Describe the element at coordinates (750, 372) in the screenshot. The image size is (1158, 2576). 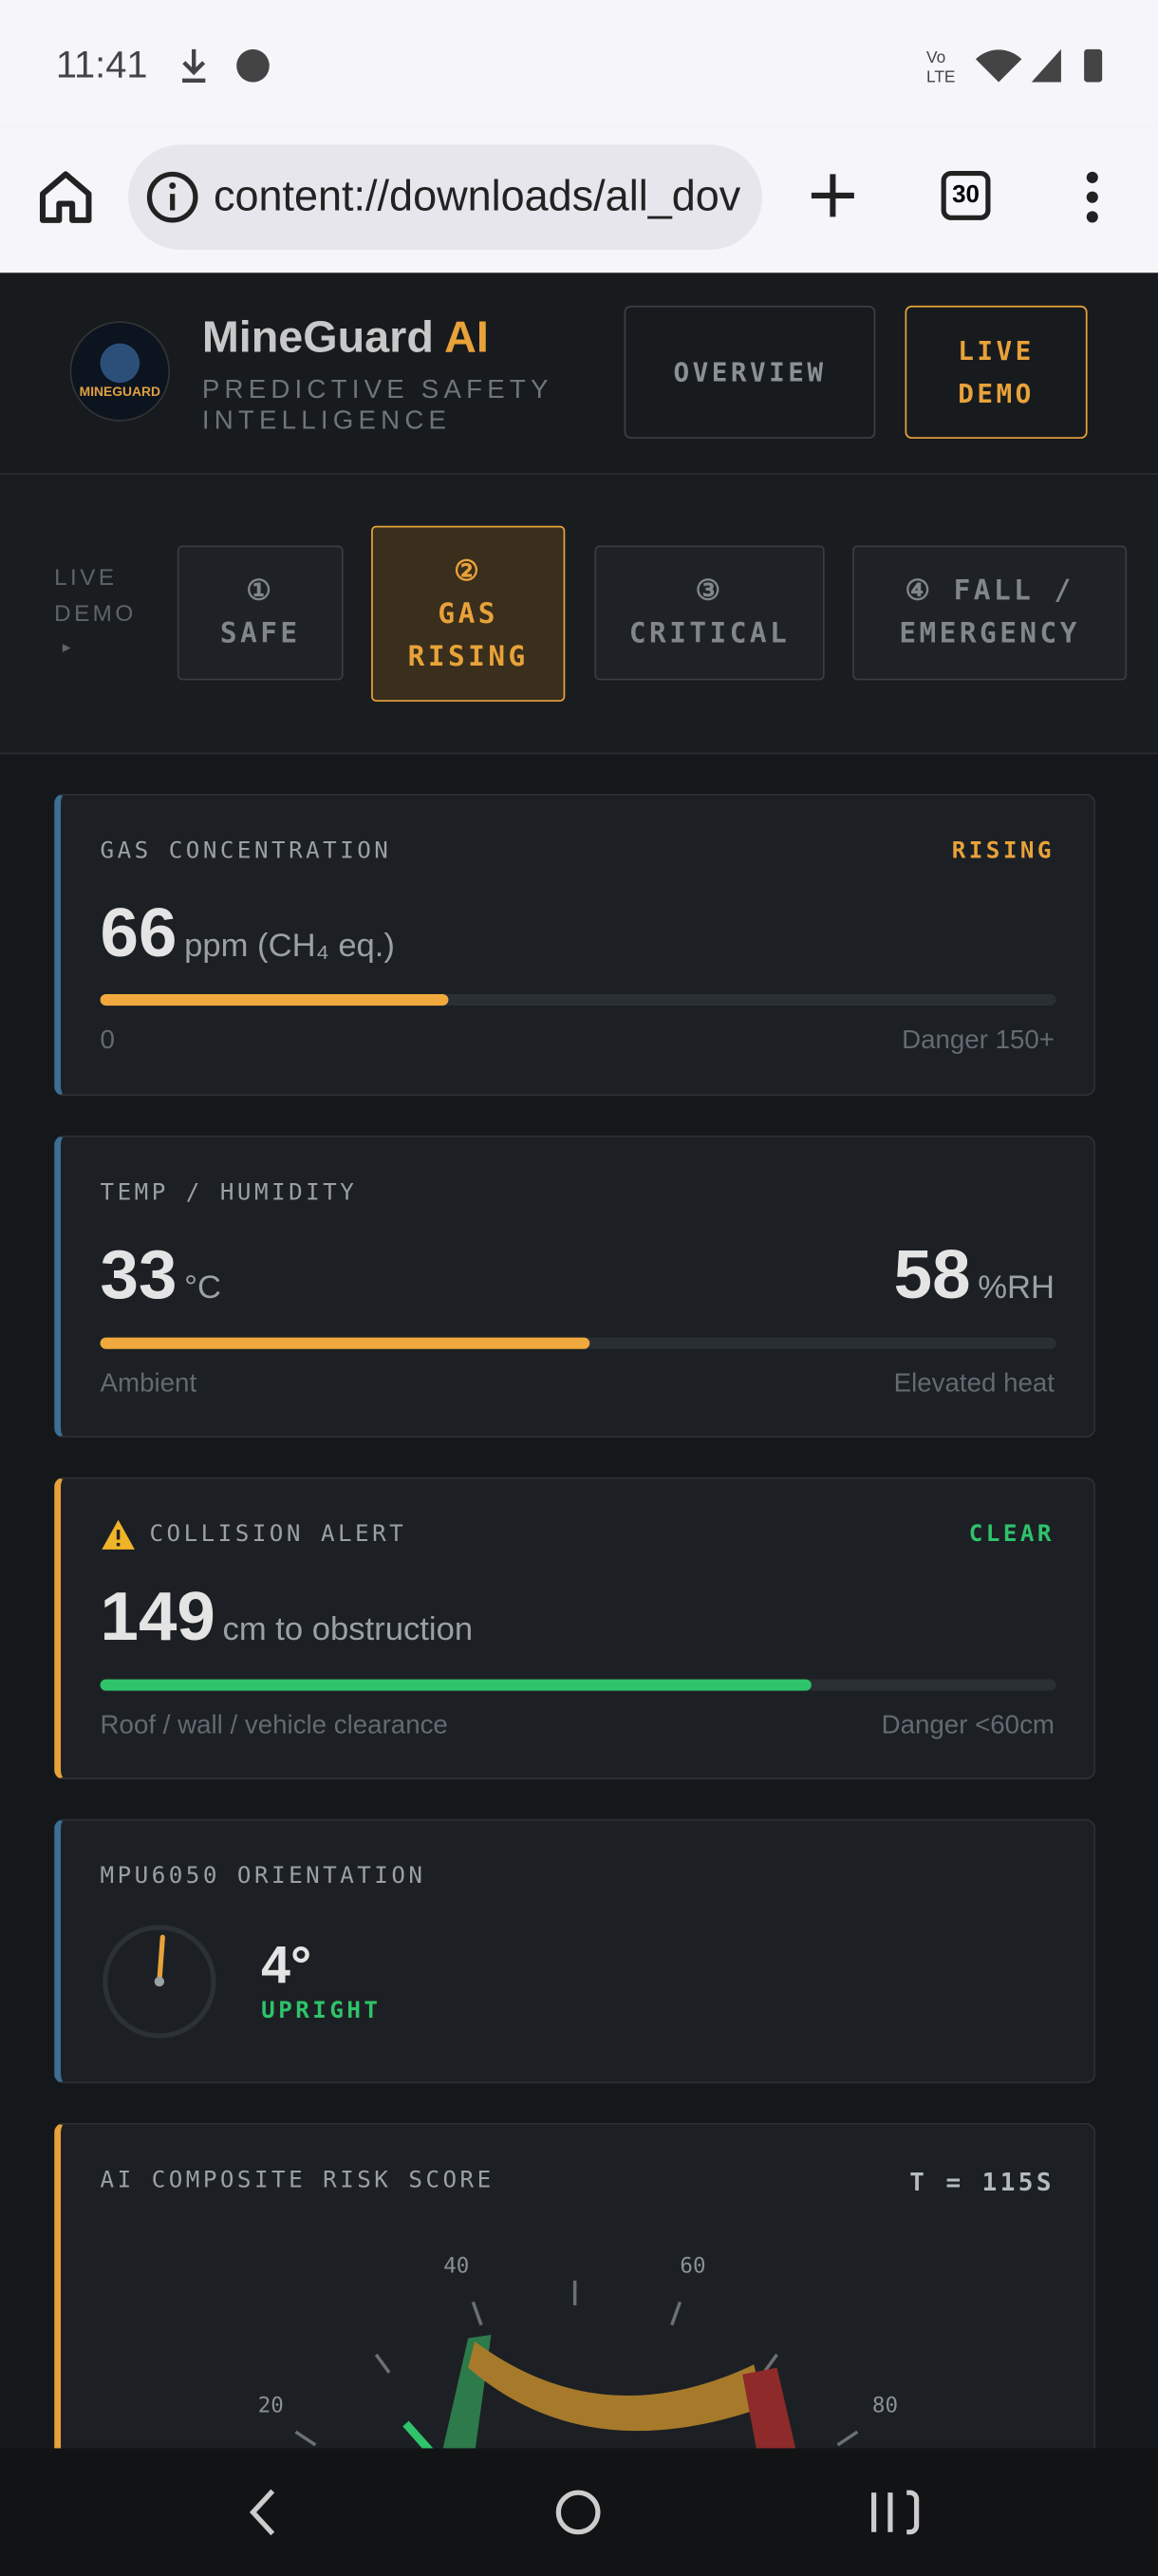
I see `nav-button: OVERVIEW` at that location.